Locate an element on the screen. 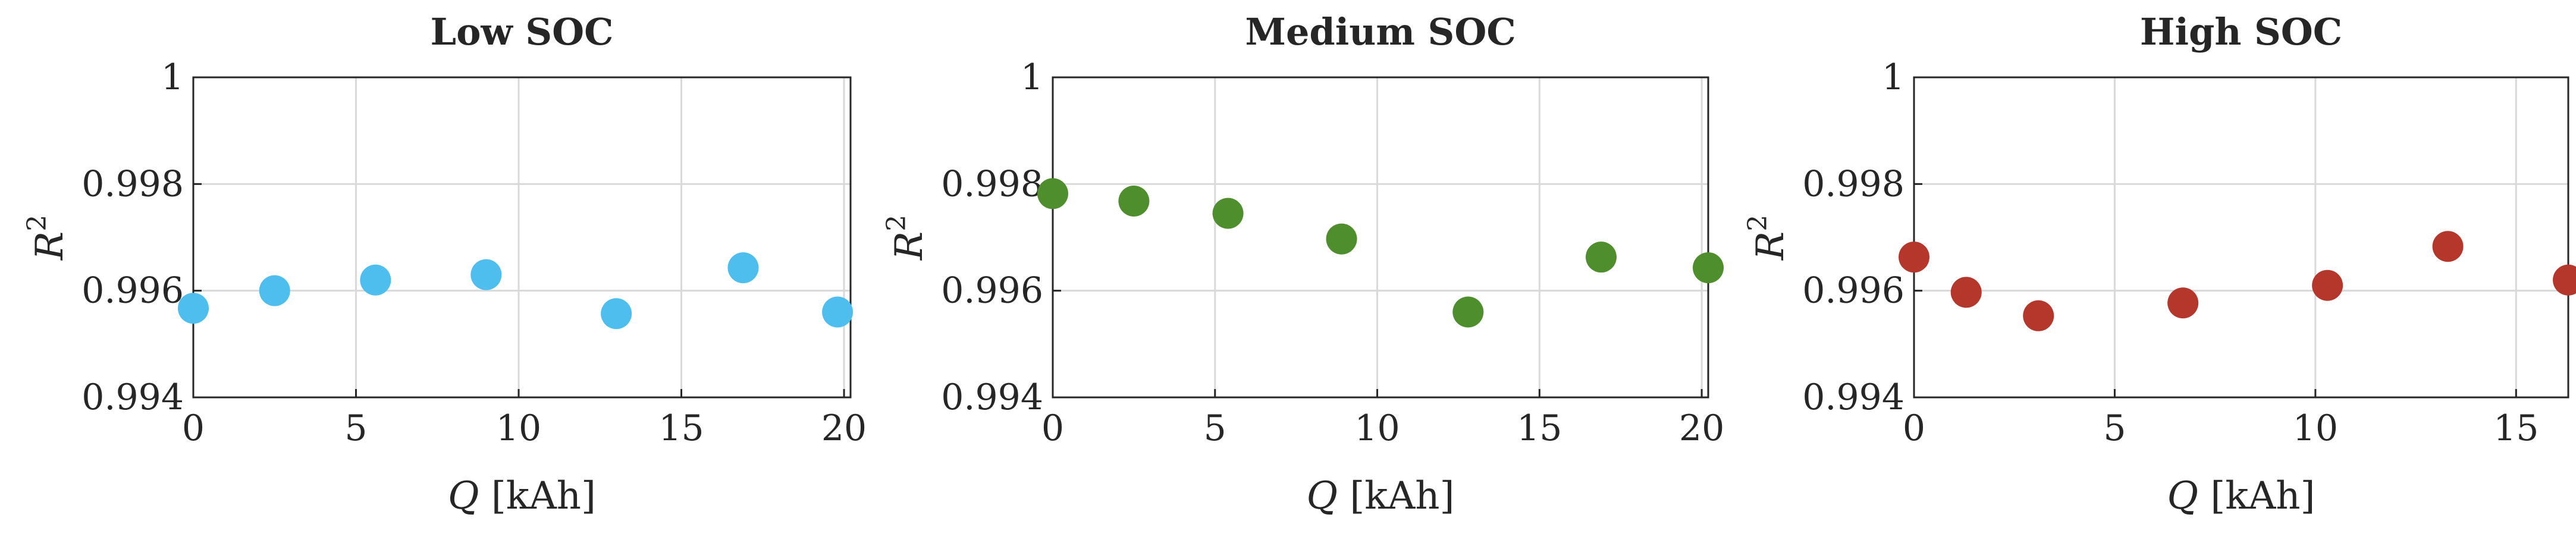  chart-title: Low SOC is located at coordinates (521, 32).